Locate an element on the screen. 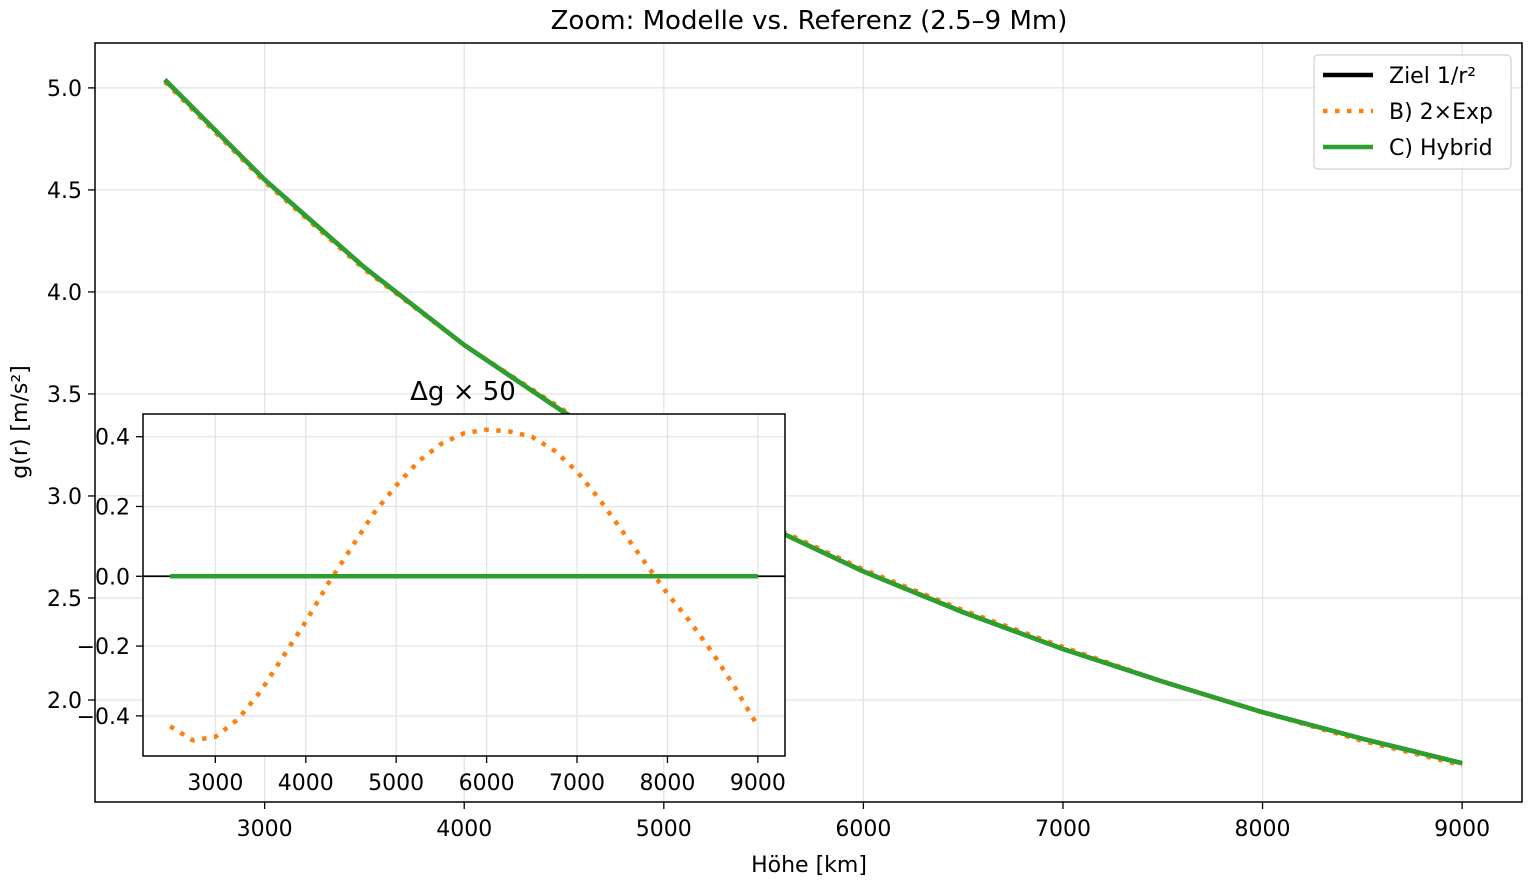 Image resolution: width=1530 pixels, height=884 pixels. main-xtick-label-4: 7000 is located at coordinates (1063, 829).